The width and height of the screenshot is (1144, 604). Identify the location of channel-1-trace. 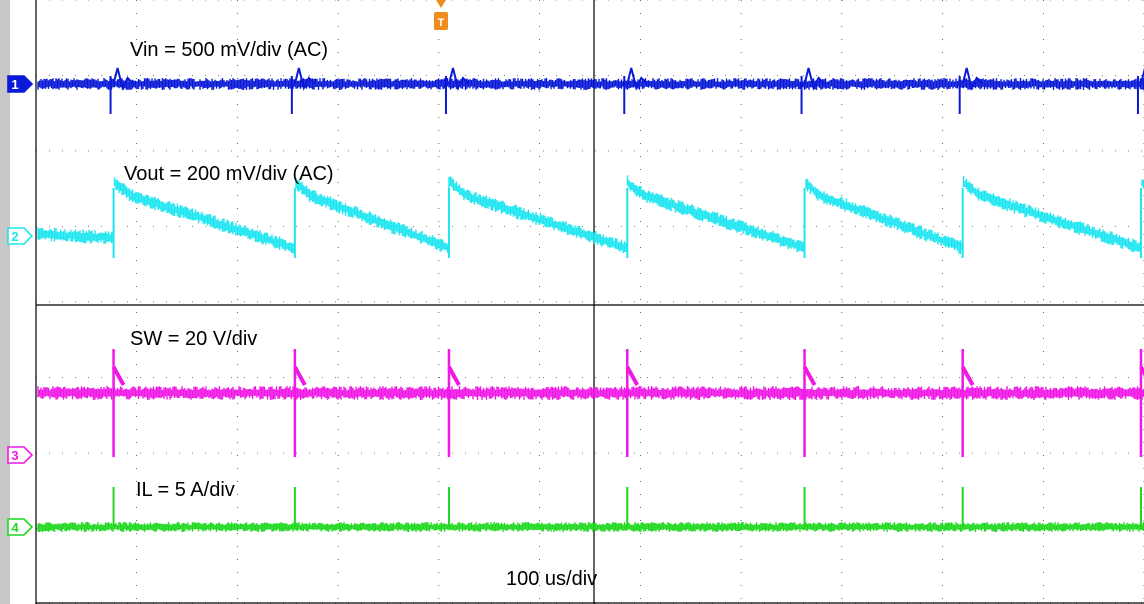
(590, 84).